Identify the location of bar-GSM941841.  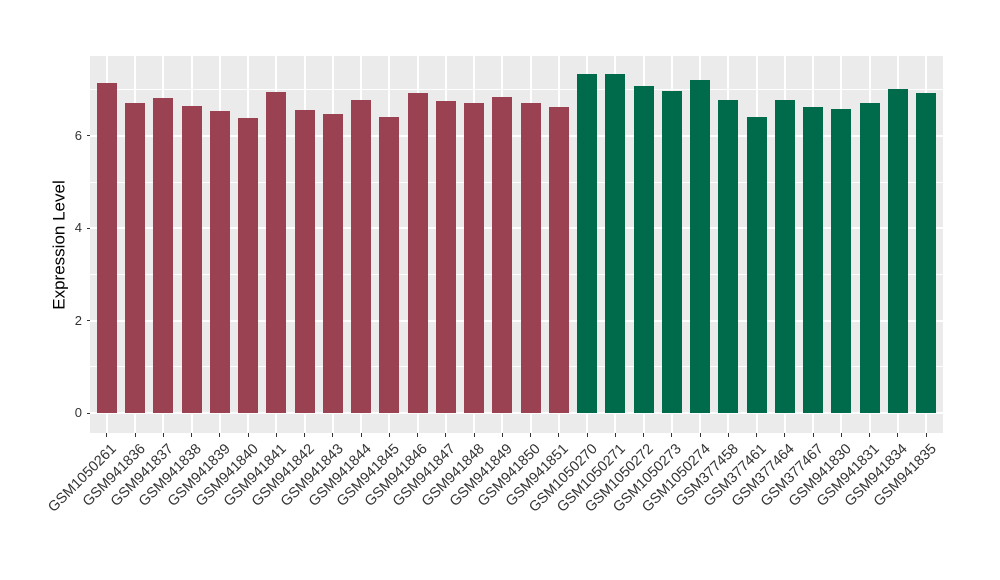
(276, 252).